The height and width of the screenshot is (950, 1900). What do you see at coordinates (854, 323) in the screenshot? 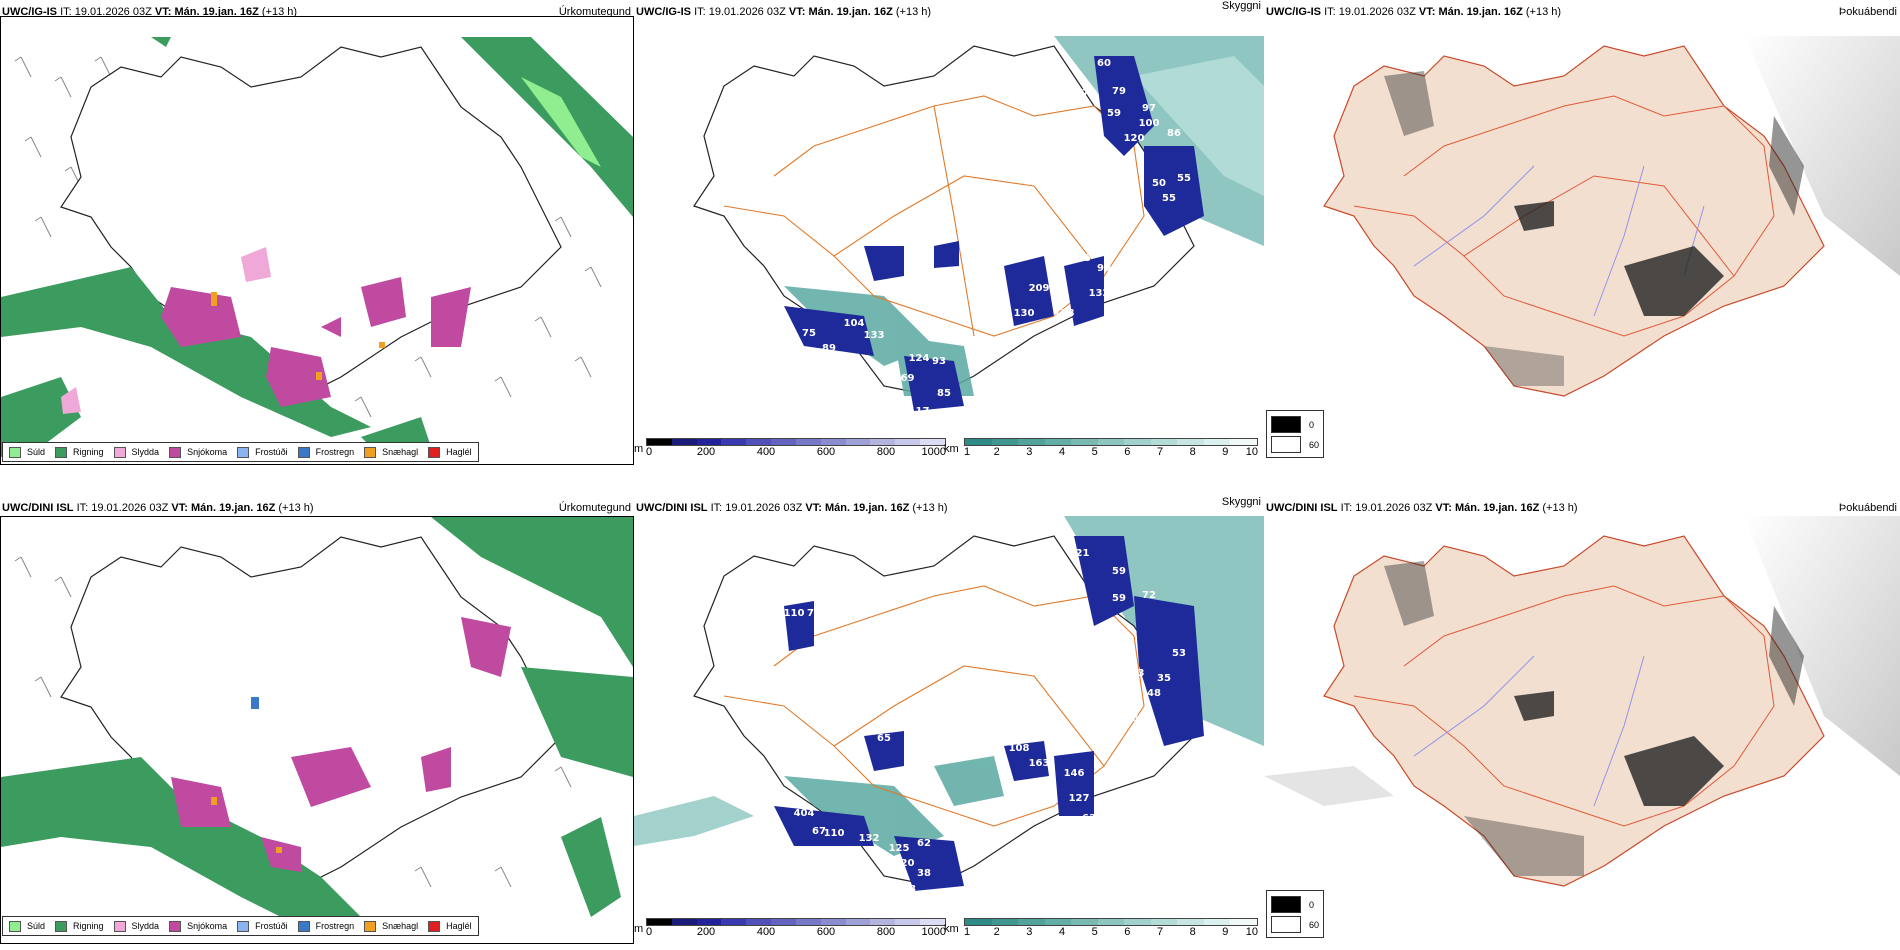
I see `ceiling-value-label: 104` at bounding box center [854, 323].